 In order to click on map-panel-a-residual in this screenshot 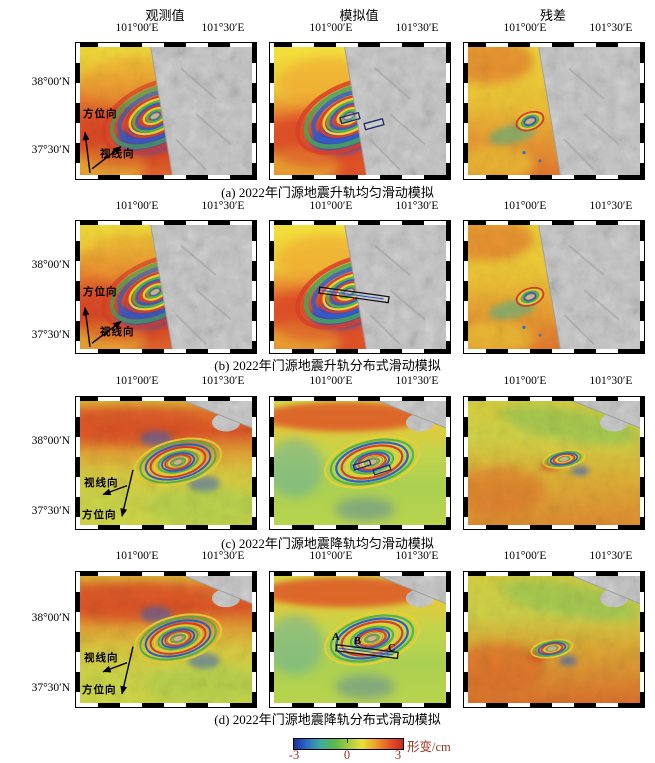, I will do `click(554, 111)`.